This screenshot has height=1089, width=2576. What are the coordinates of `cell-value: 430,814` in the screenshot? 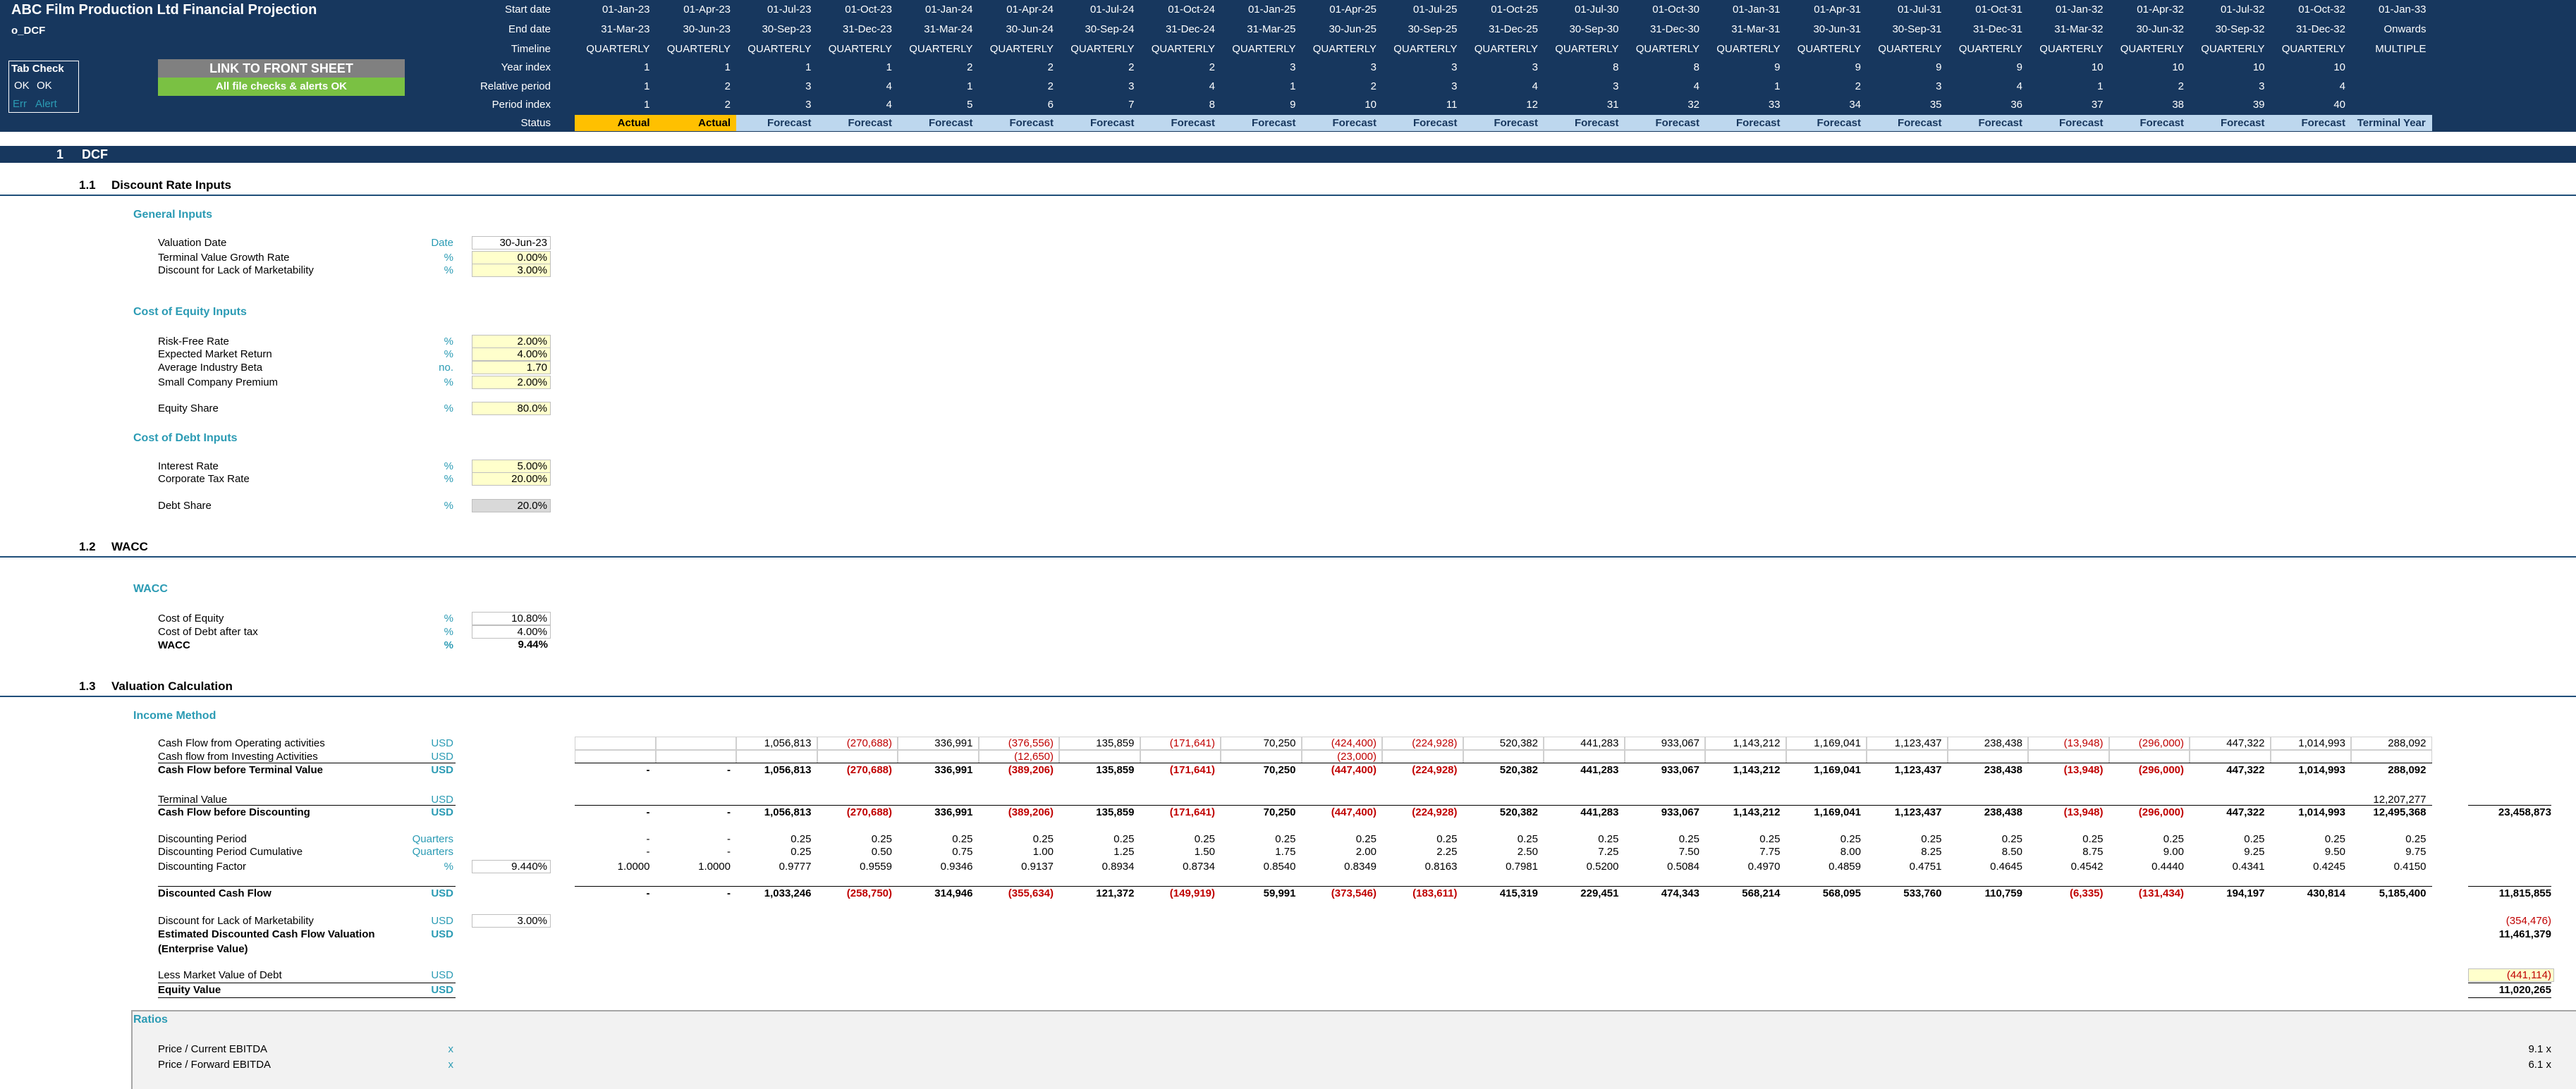 It's located at (2326, 893).